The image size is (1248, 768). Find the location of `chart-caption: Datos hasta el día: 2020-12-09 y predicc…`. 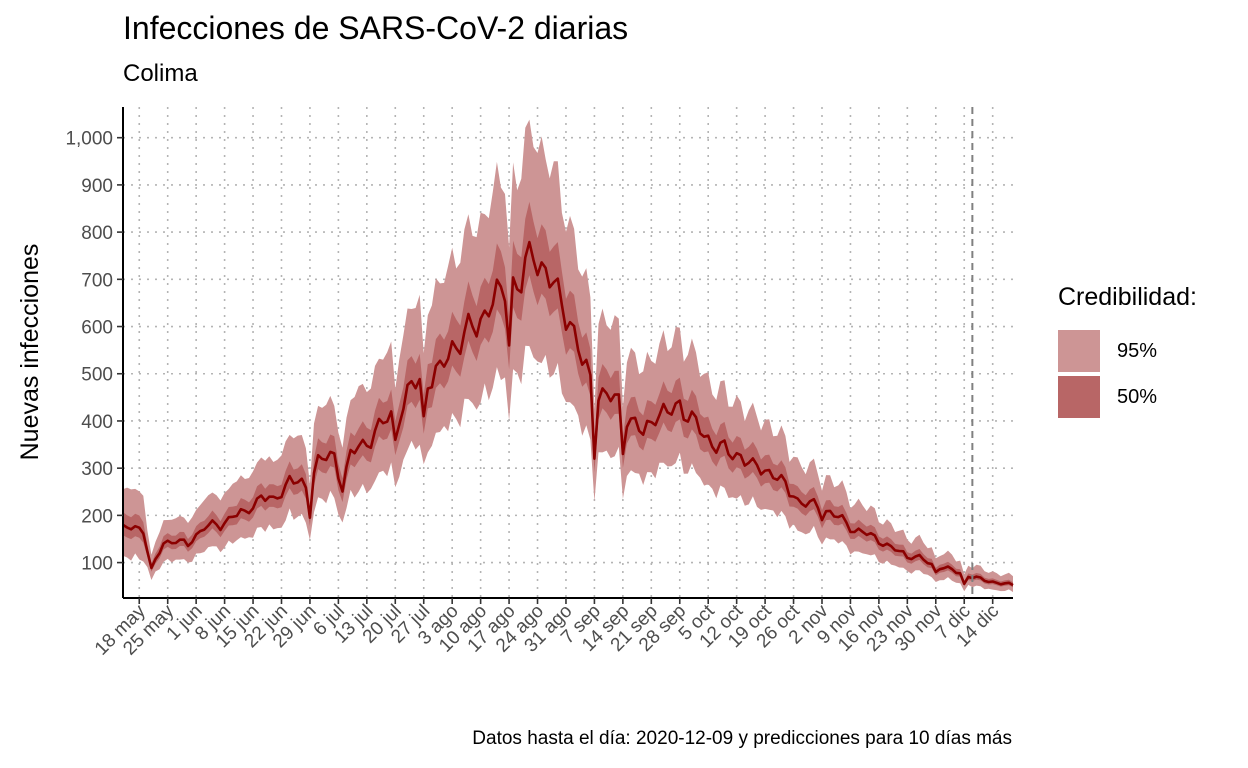

chart-caption: Datos hasta el día: 2020-12-09 y predicc… is located at coordinates (742, 738).